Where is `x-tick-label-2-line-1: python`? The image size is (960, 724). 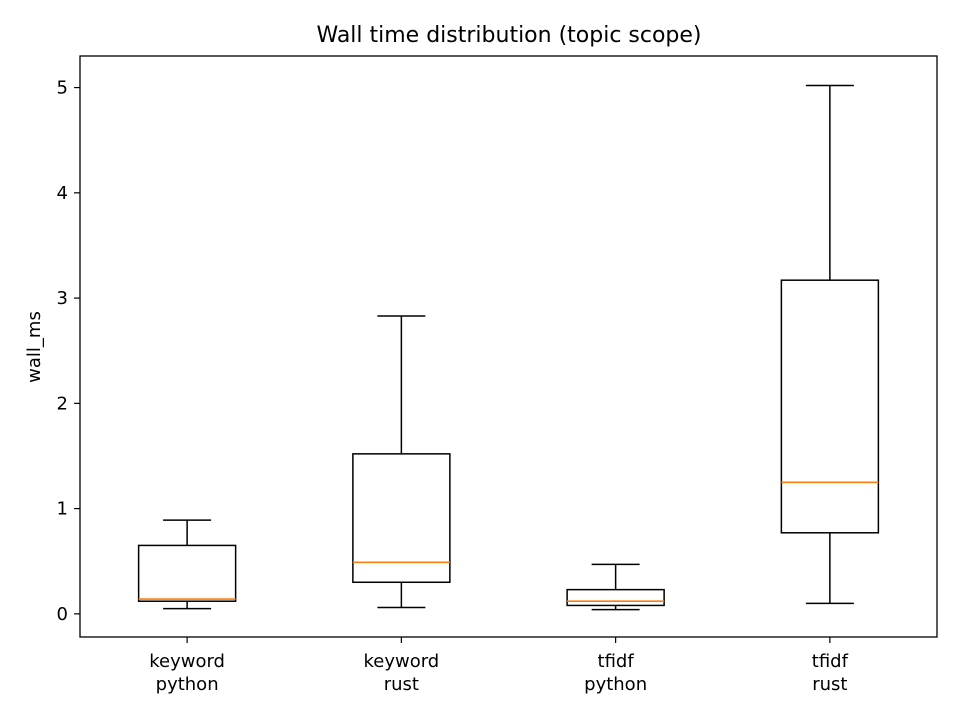 x-tick-label-2-line-1: python is located at coordinates (615, 684).